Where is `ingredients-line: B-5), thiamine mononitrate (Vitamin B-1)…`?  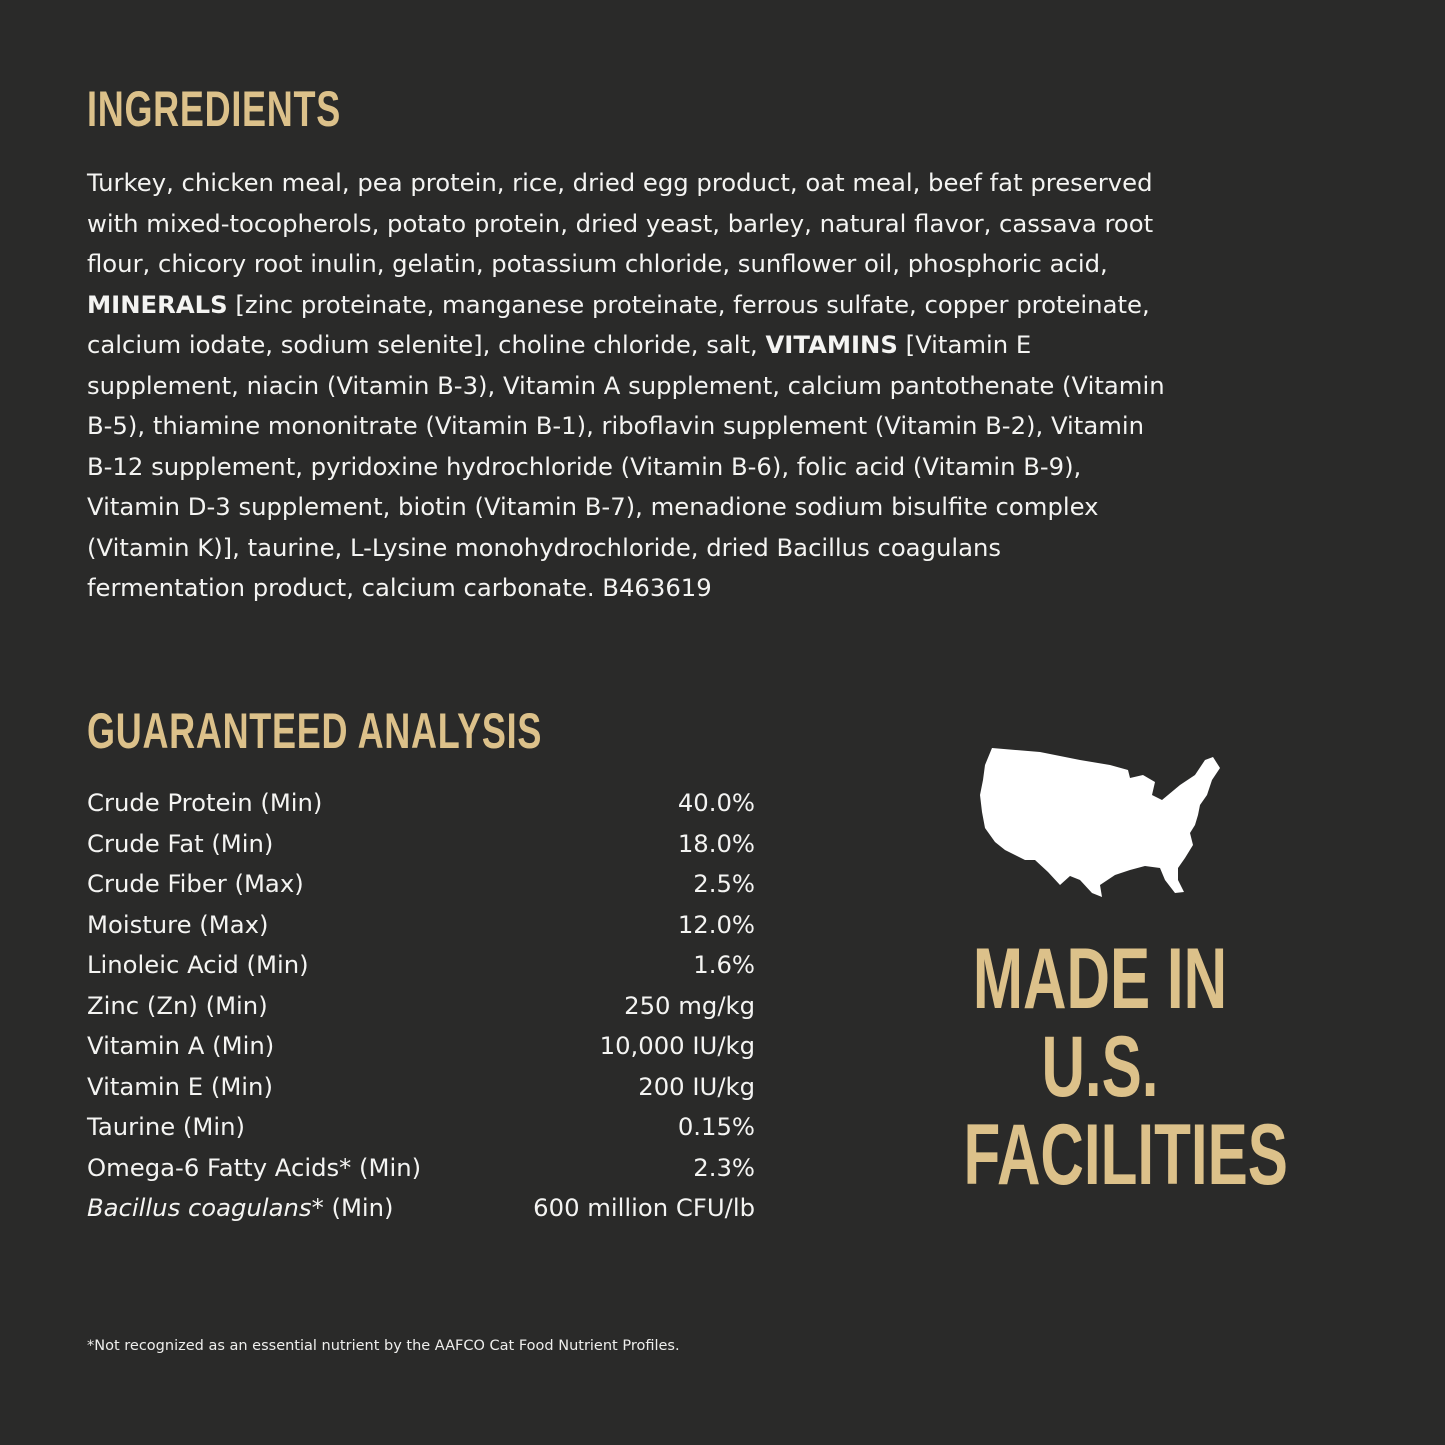
ingredients-line: B-5), thiamine mononitrate (Vitamin B-1)… is located at coordinates (626, 426).